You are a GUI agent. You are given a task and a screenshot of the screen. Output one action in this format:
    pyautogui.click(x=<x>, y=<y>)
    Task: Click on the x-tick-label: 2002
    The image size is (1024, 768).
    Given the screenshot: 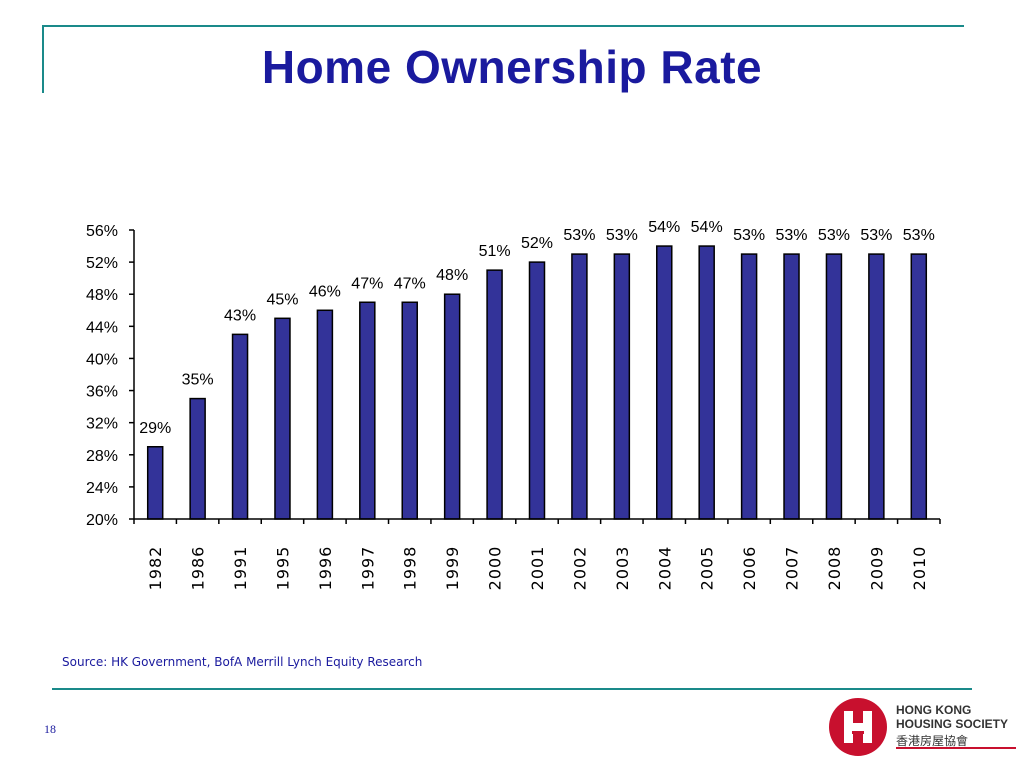 What is the action you would take?
    pyautogui.click(x=579, y=568)
    